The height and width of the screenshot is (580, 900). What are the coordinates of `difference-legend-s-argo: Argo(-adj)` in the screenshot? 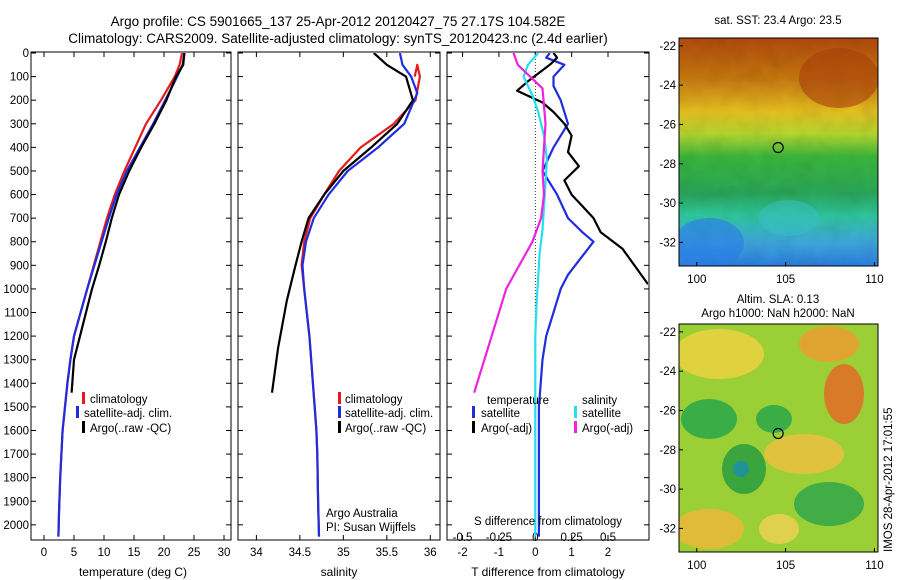 It's located at (607, 429).